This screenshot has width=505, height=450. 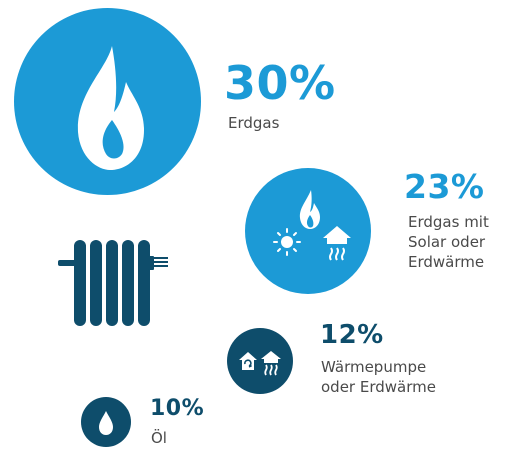 I want to click on gas-solar-percent: 23%, so click(x=444, y=186).